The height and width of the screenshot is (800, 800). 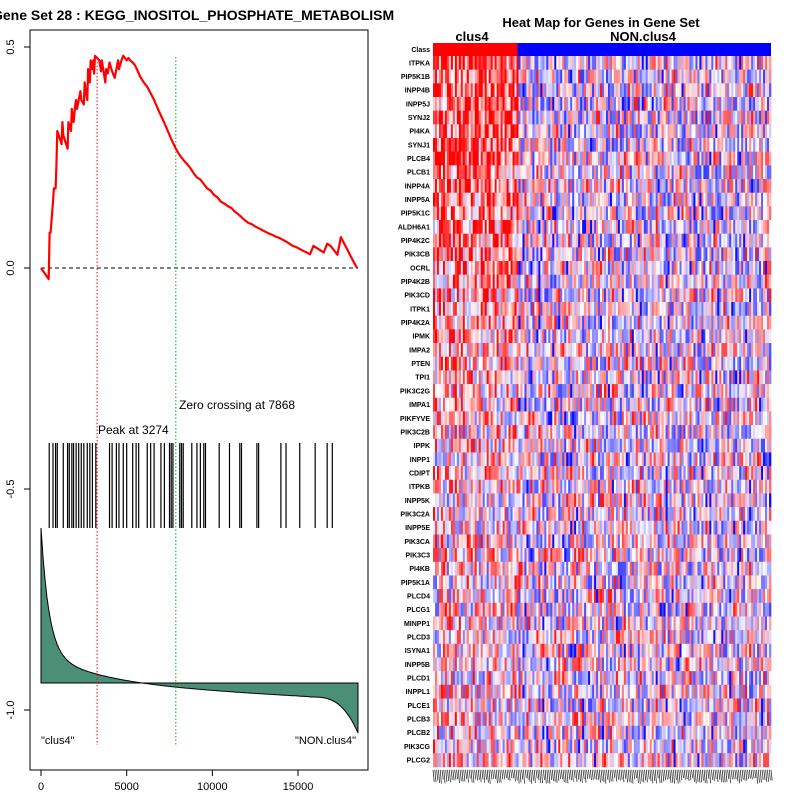 I want to click on heatmap-gene-label: INPP5A, so click(x=417, y=200).